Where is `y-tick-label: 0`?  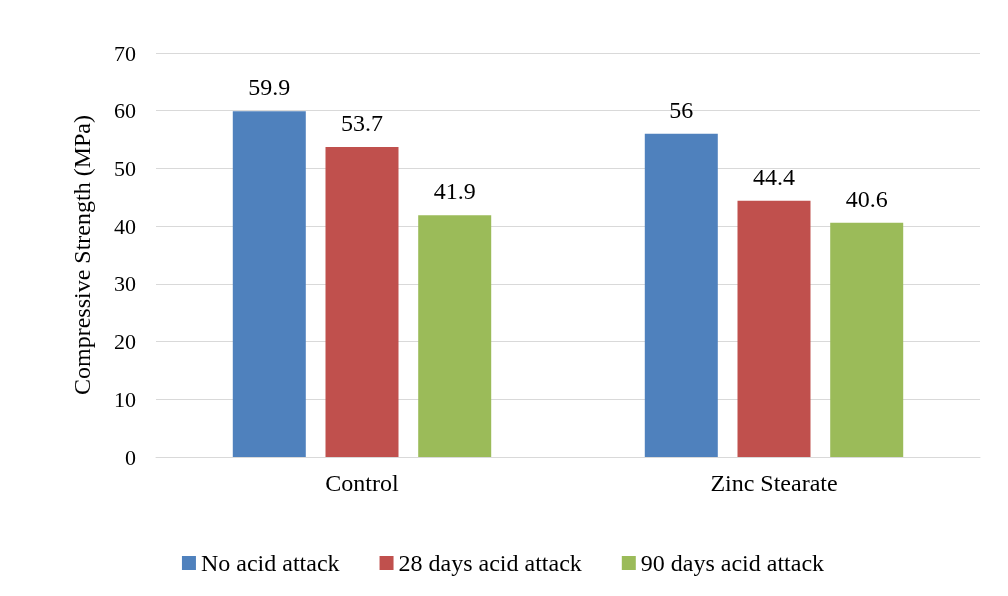
y-tick-label: 0 is located at coordinates (130, 457).